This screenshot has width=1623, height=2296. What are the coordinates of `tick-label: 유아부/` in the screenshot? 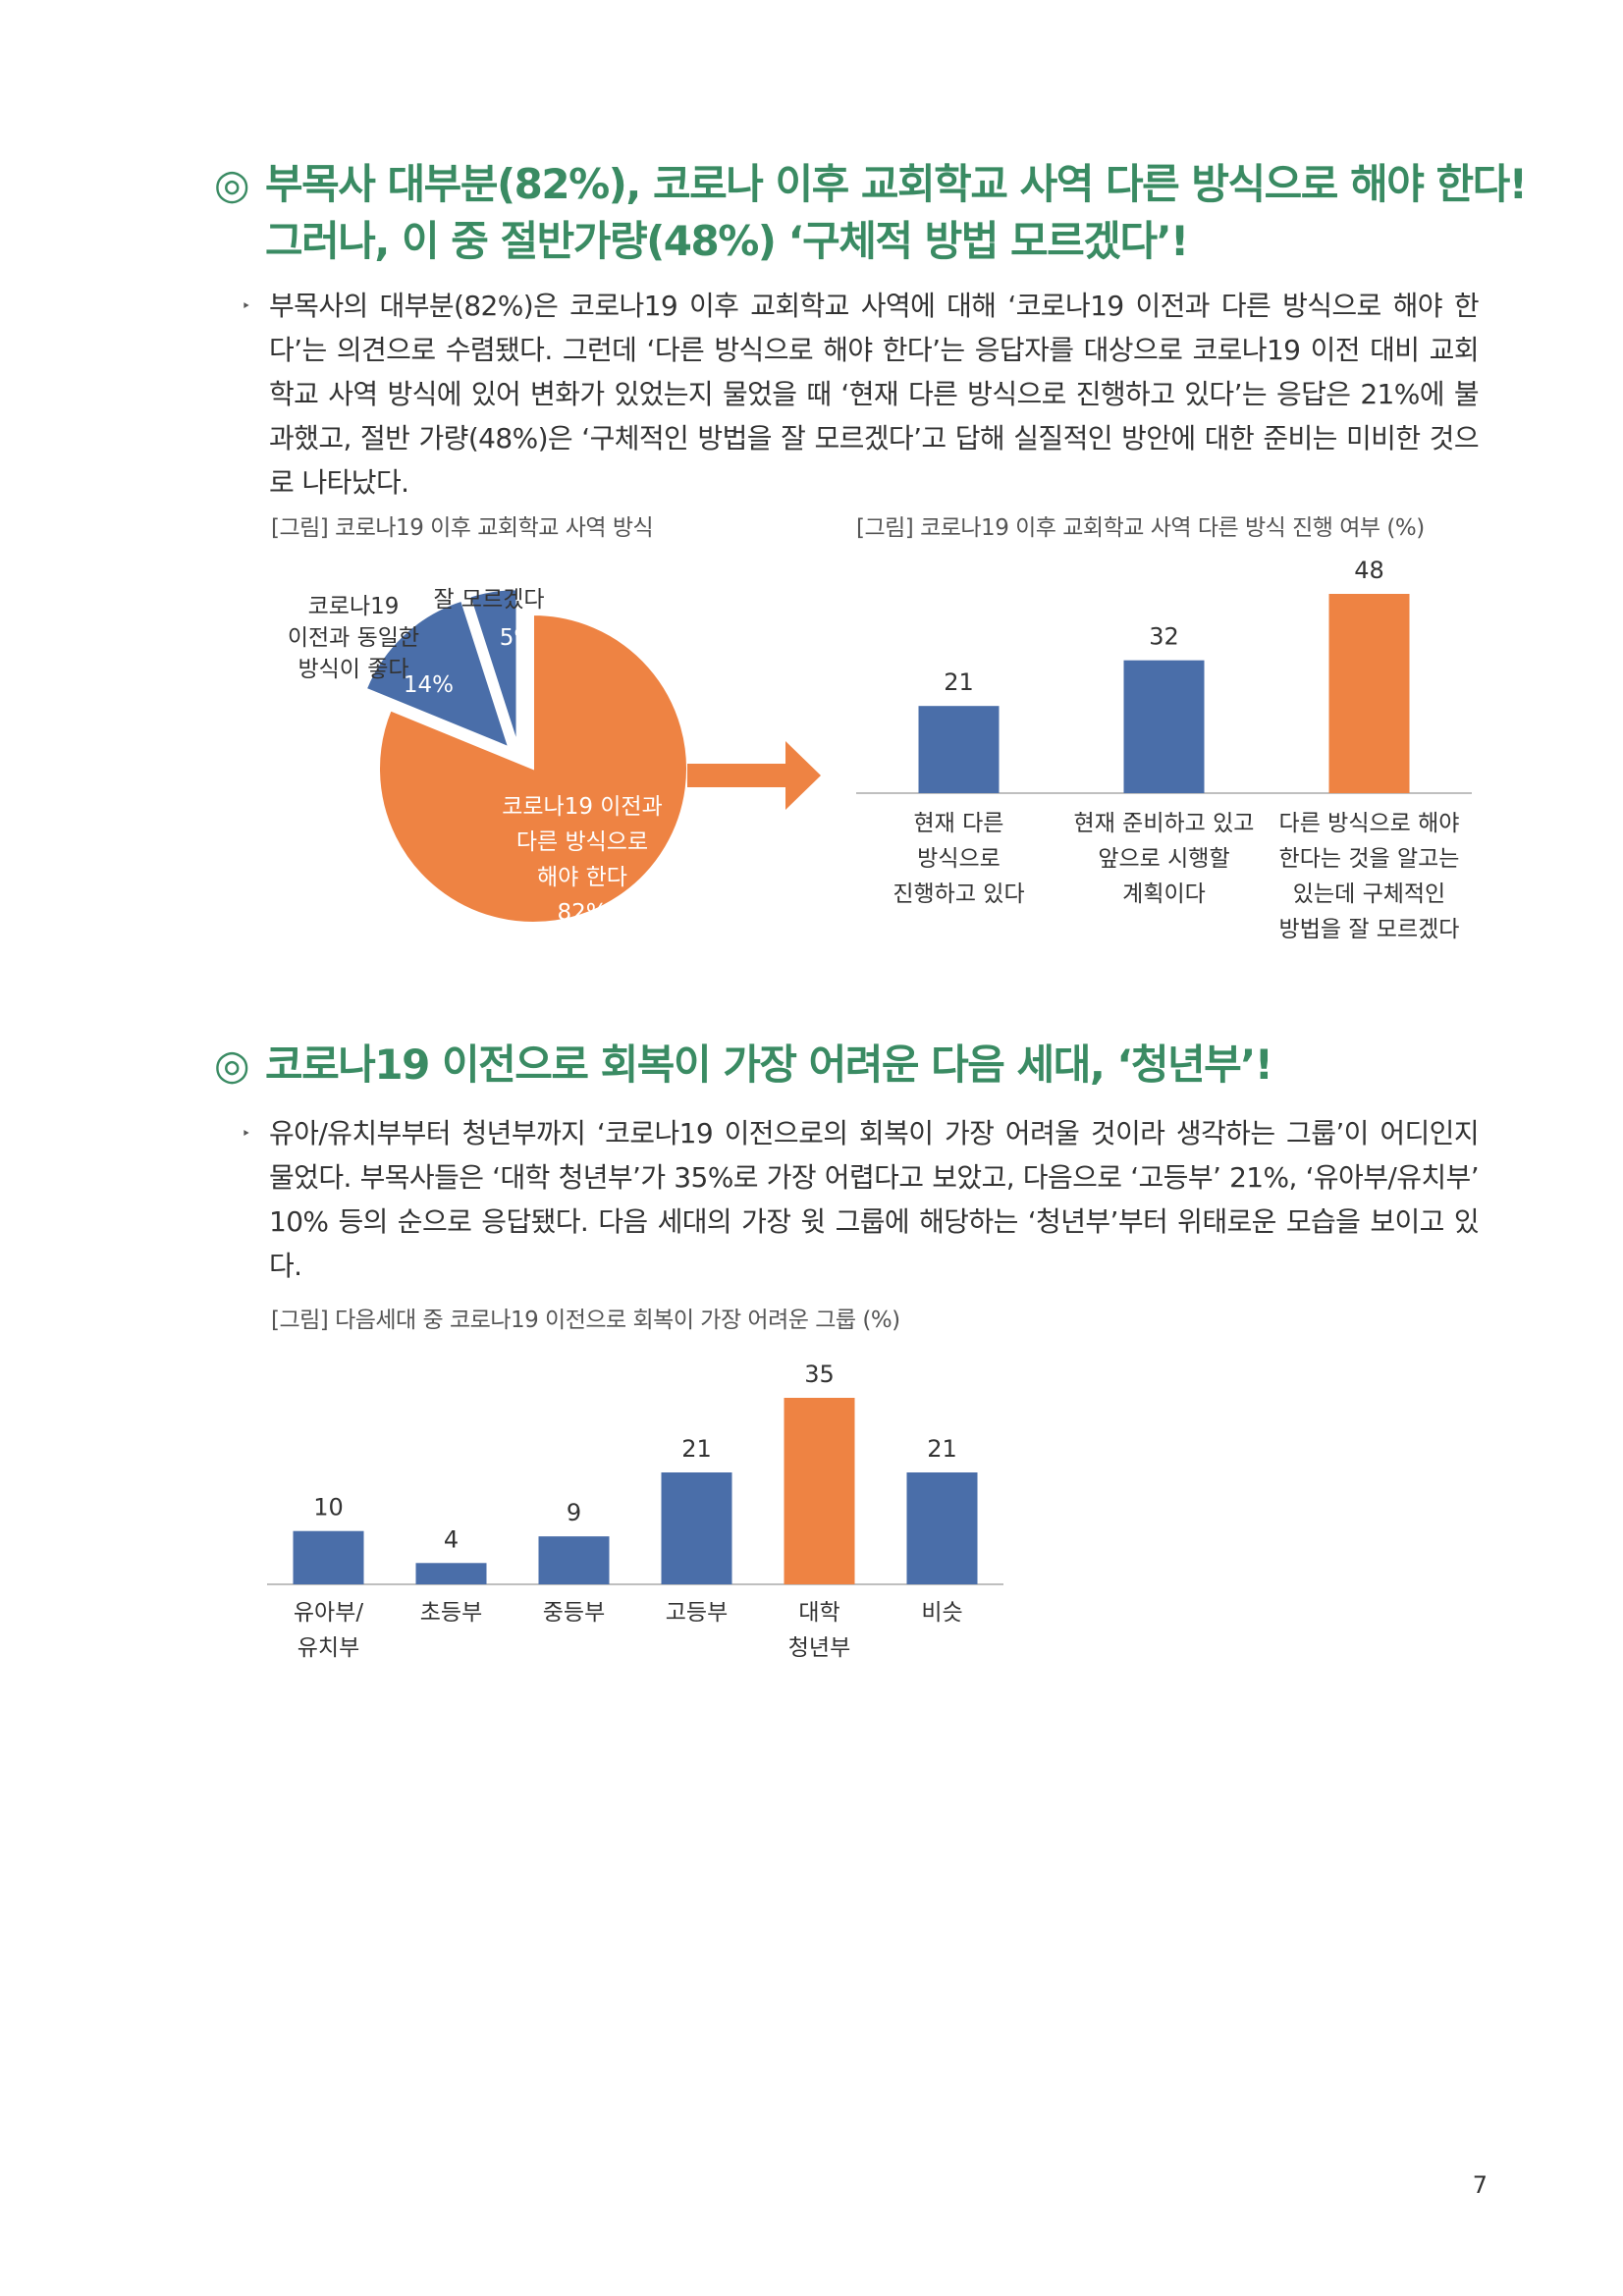 It's located at (328, 1613).